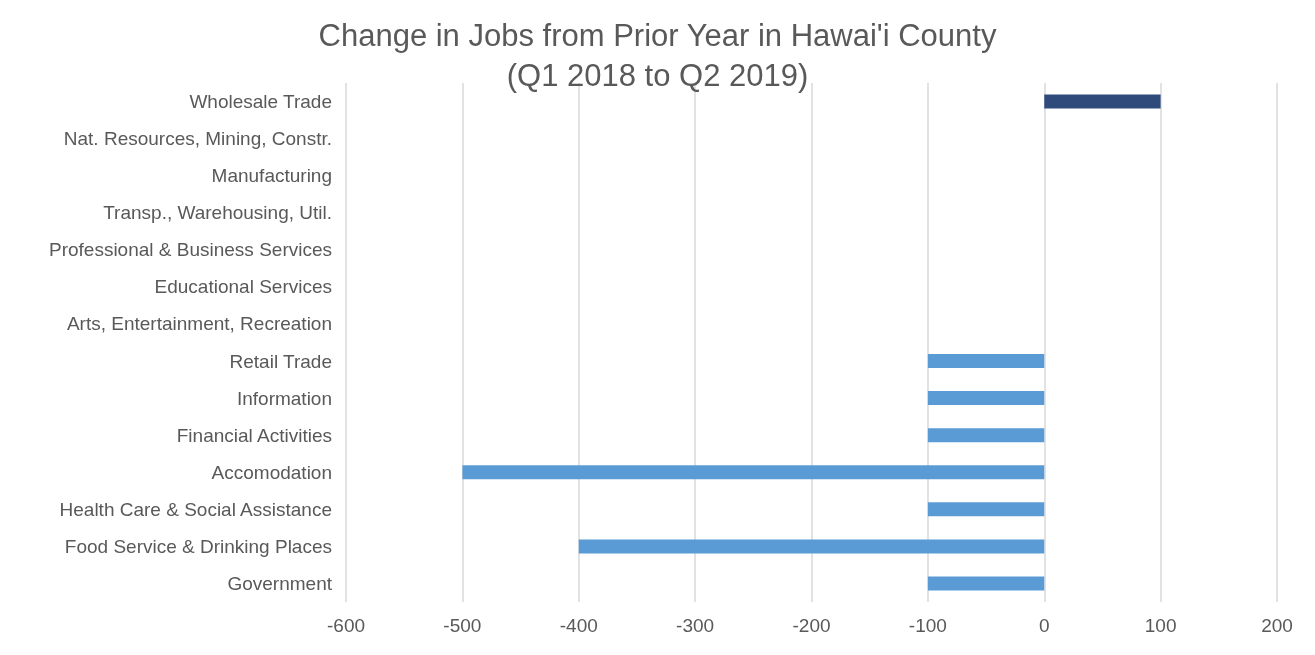  I want to click on x-tick-label: -100, so click(927, 625).